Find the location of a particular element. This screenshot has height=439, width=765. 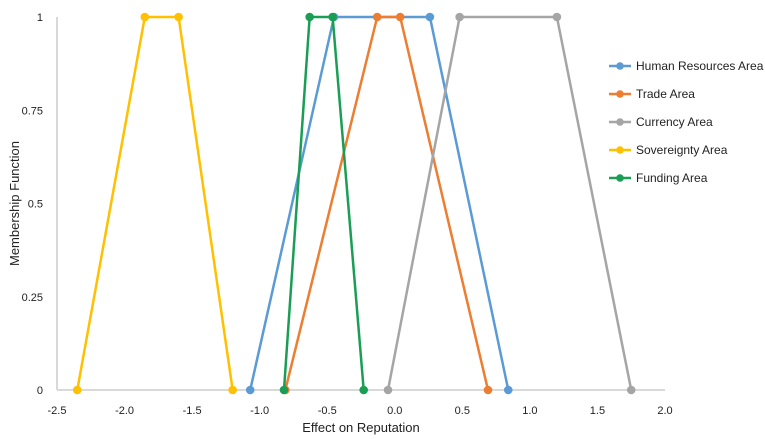

x-tick-label: 2.0 is located at coordinates (664, 411).